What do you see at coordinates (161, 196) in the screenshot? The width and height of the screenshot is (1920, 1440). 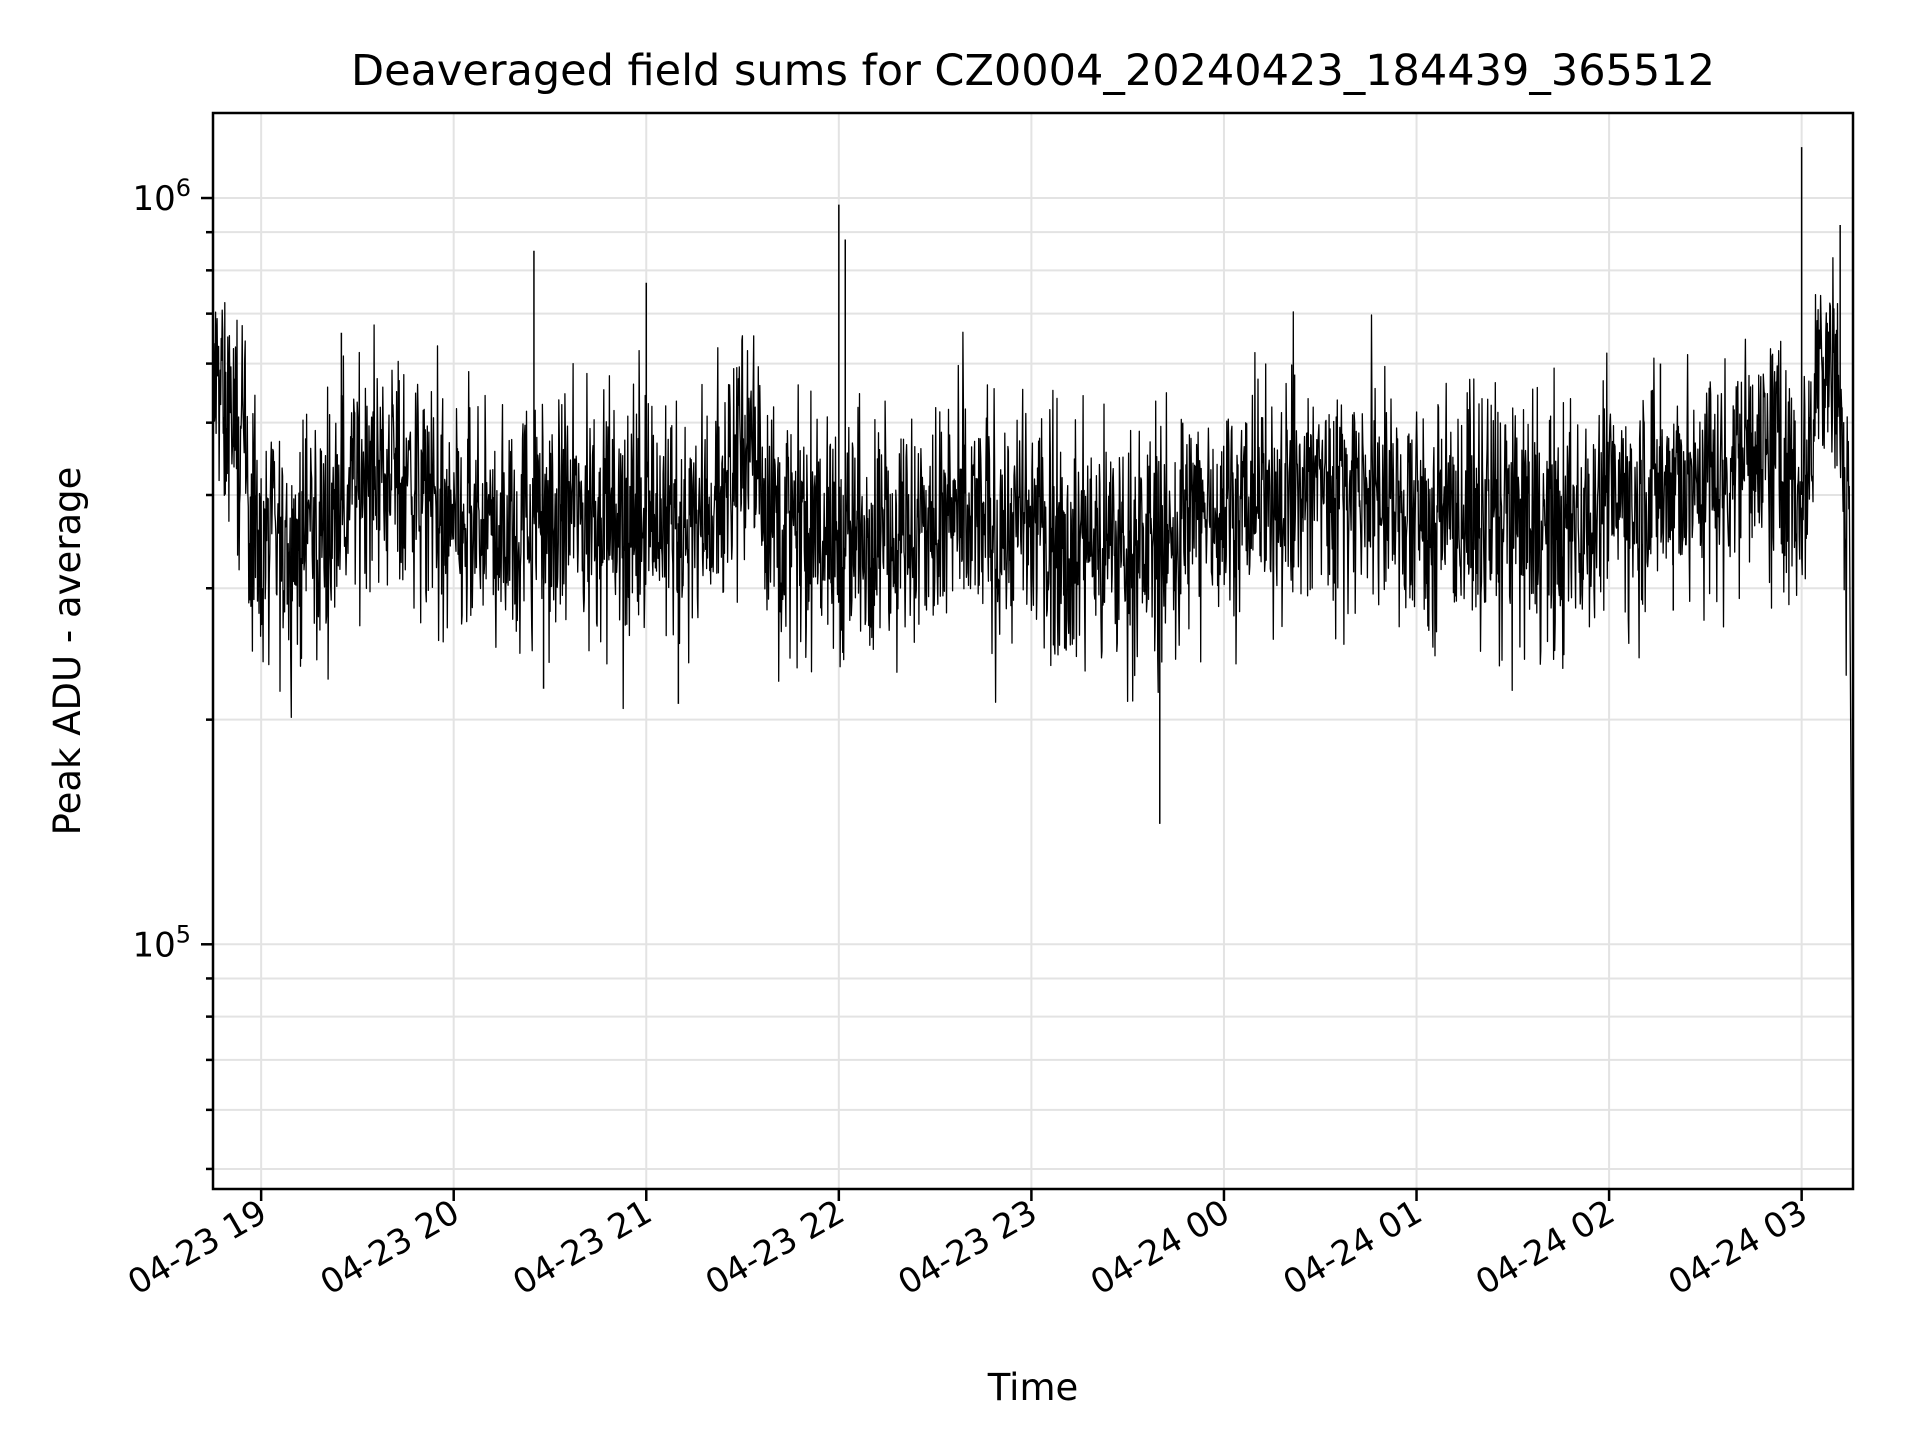 I see `y-tick-label: 10⁶` at bounding box center [161, 196].